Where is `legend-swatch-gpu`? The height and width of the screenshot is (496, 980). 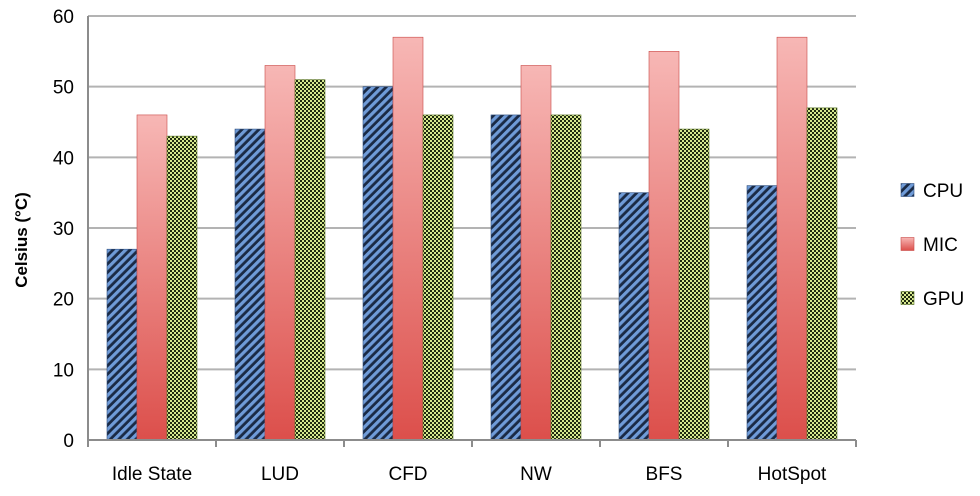 legend-swatch-gpu is located at coordinates (907, 298).